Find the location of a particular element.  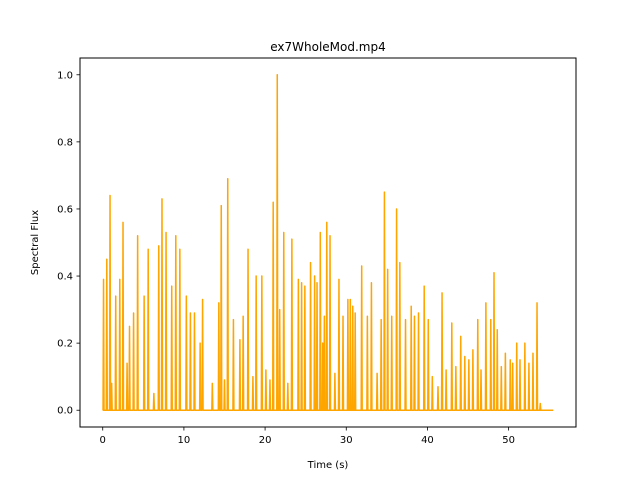

chart-title: ex7WholeMod.mp4 is located at coordinates (328, 47).